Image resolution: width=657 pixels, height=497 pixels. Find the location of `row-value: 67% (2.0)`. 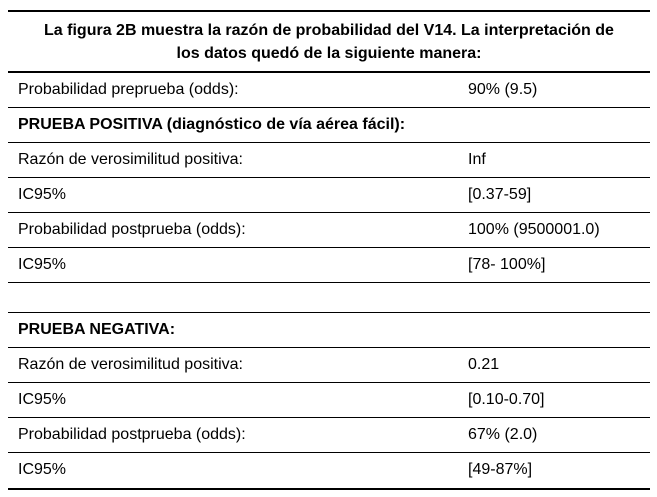

row-value: 67% (2.0) is located at coordinates (503, 434).